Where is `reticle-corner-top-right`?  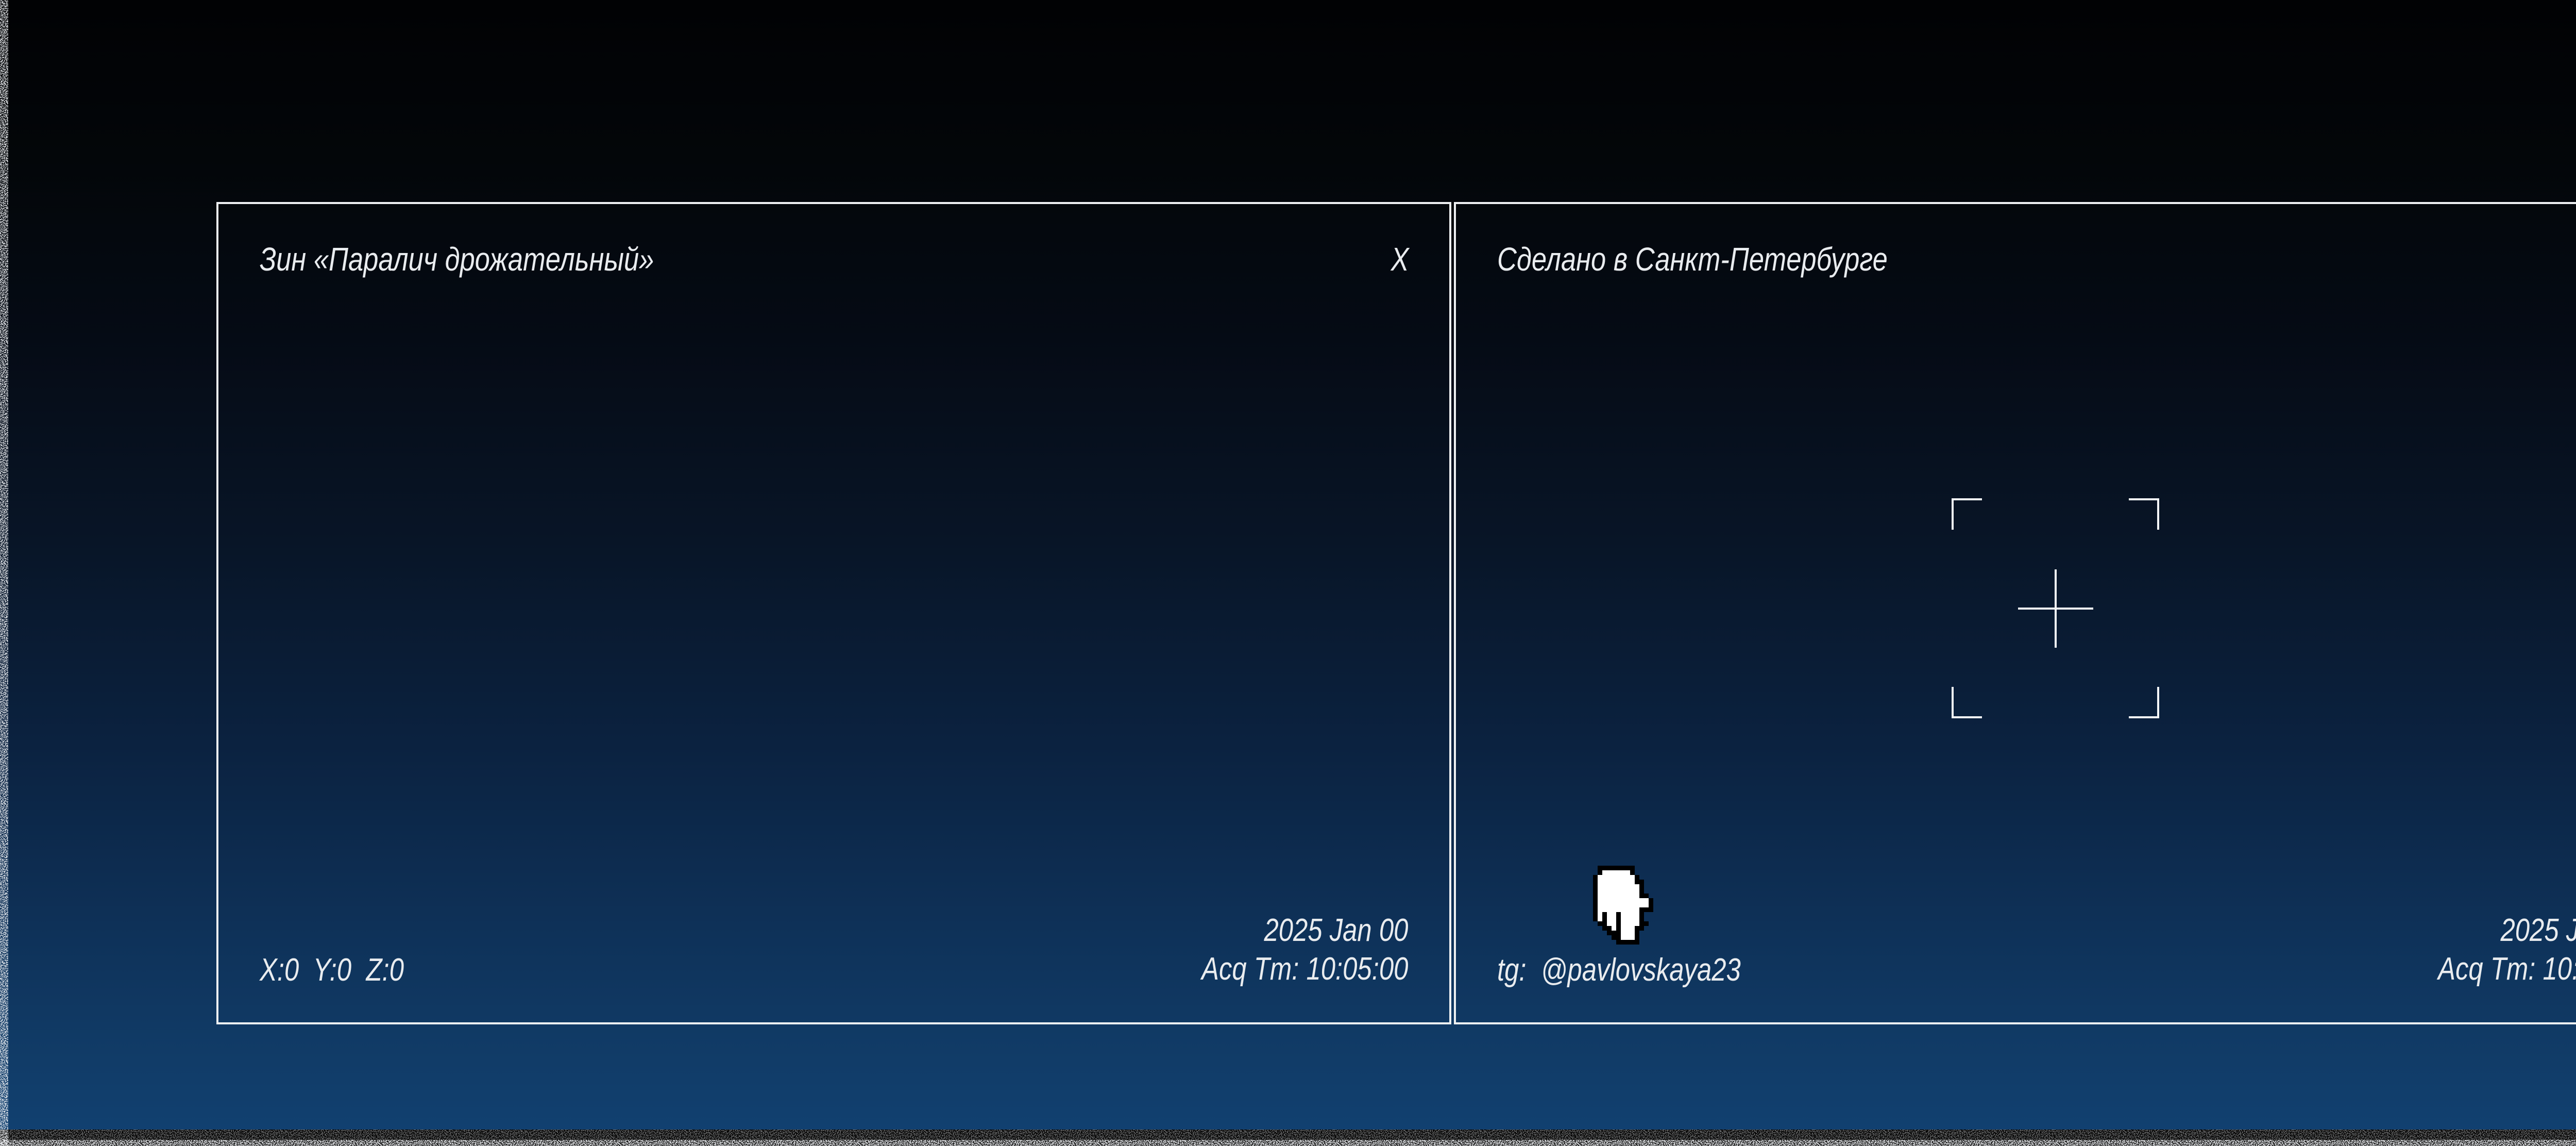
reticle-corner-top-right is located at coordinates (2144, 514).